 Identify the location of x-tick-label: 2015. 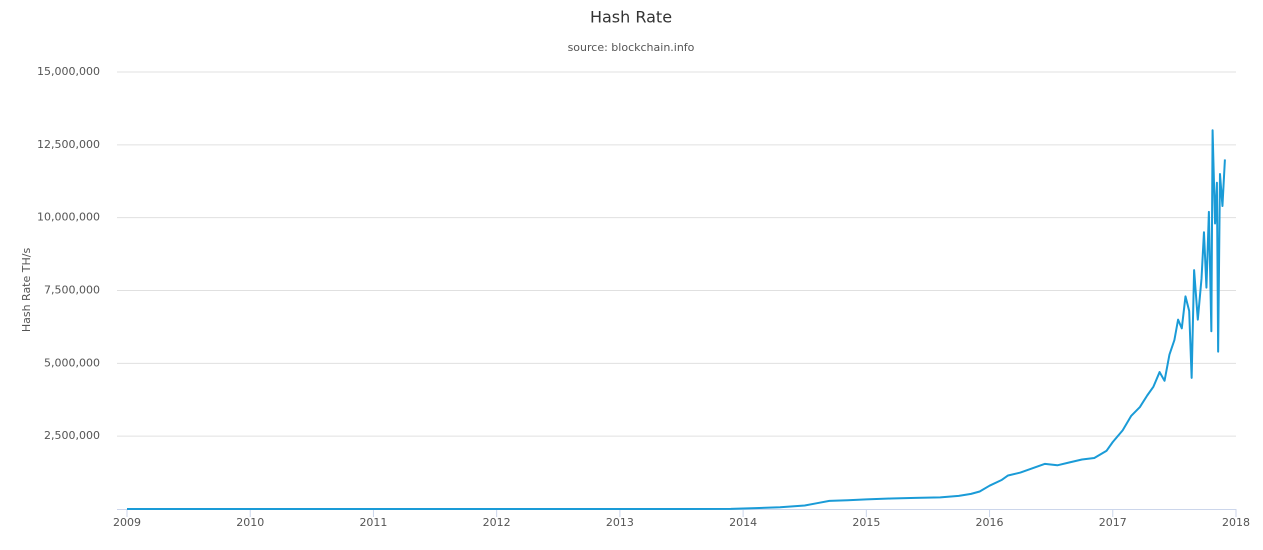
(866, 522).